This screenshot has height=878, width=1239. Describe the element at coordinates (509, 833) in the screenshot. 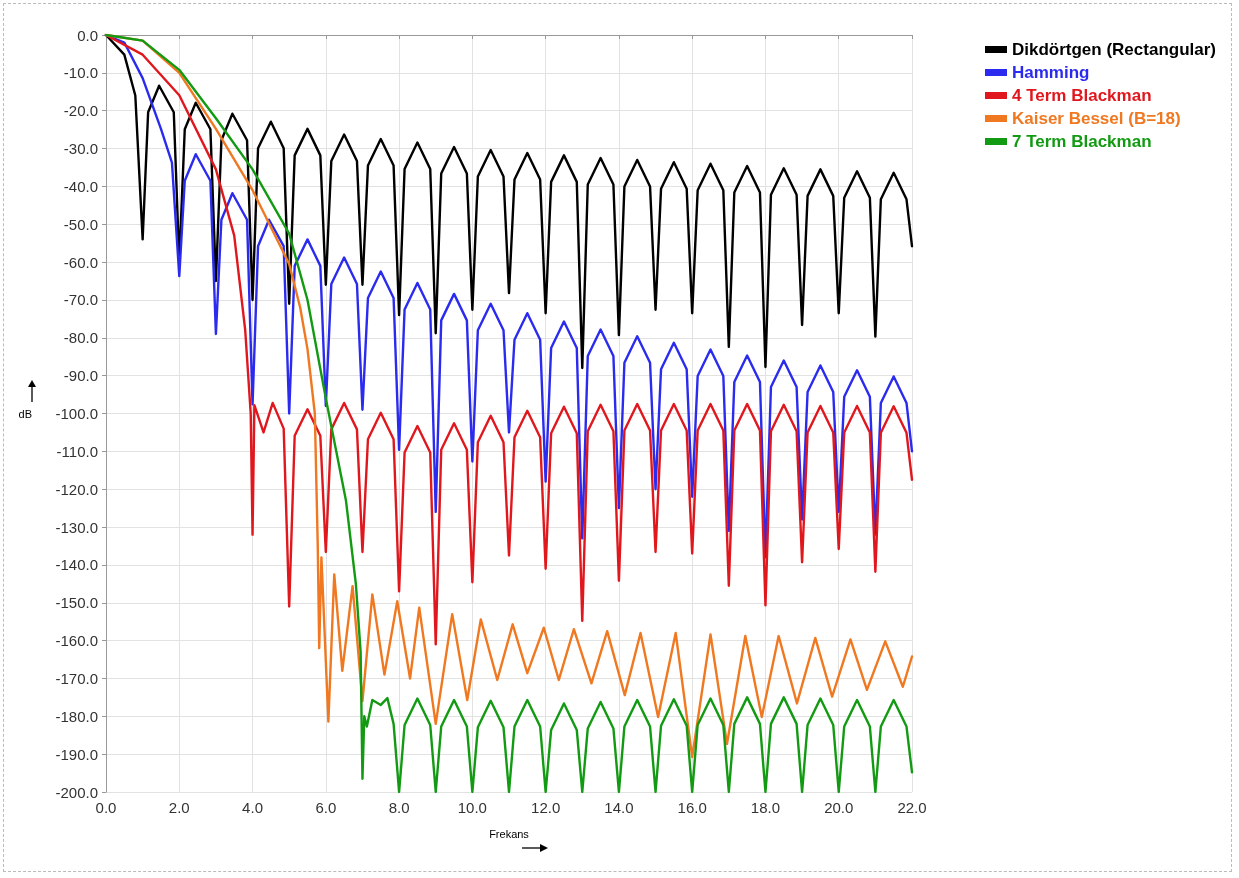

I see `x-axis-title: Frekans` at that location.